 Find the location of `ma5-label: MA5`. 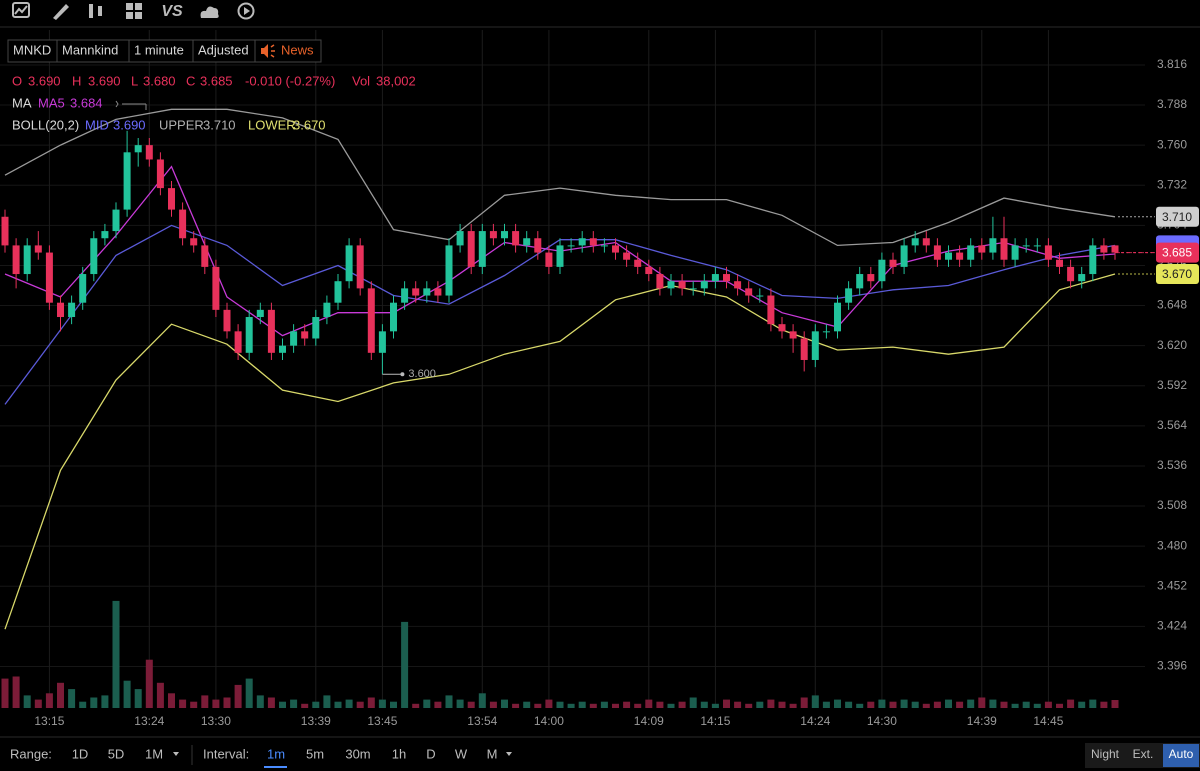

ma5-label: MA5 is located at coordinates (51, 102).